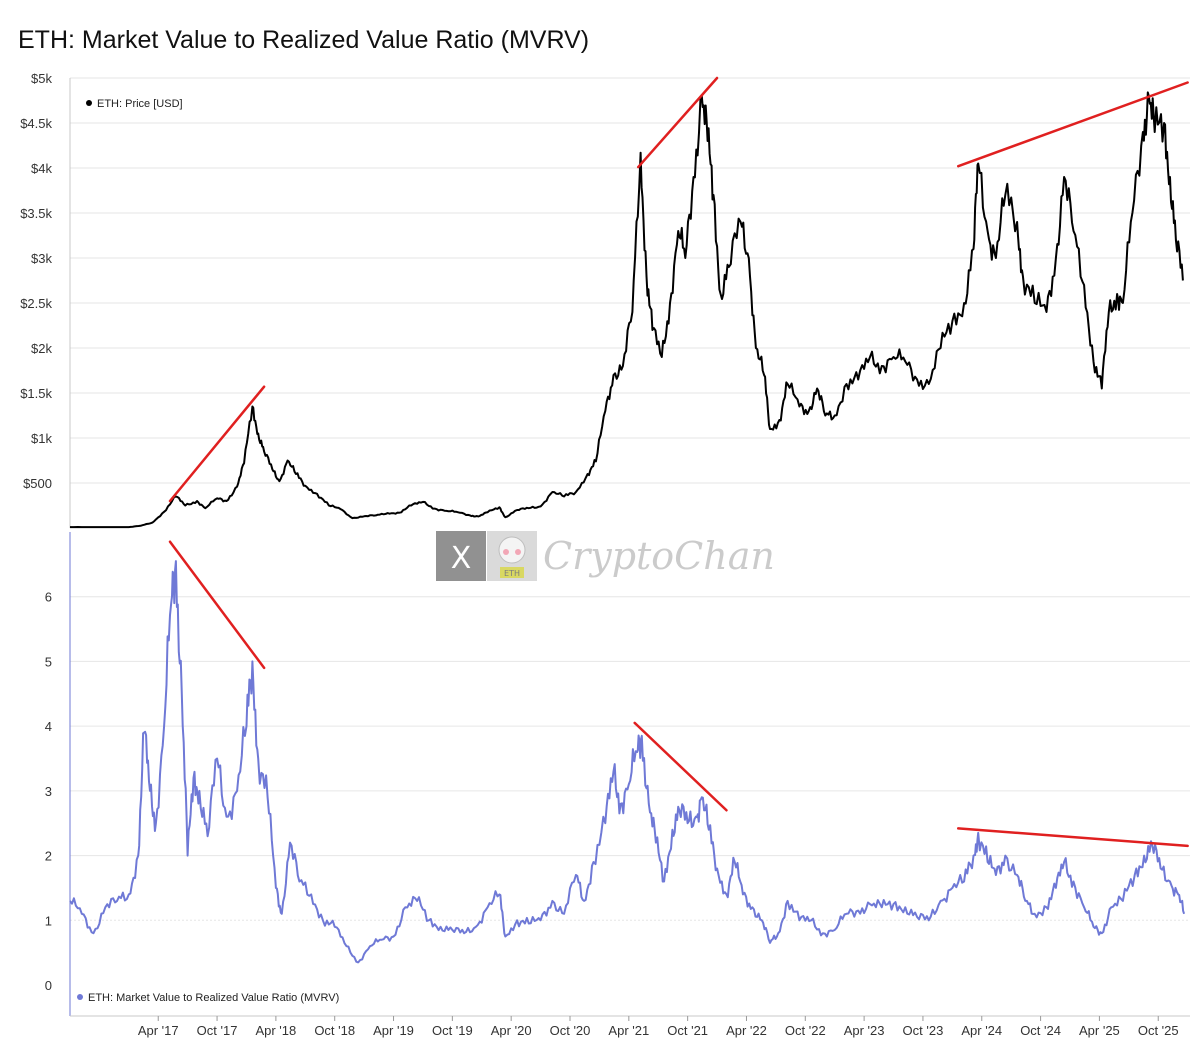 The height and width of the screenshot is (1038, 1199). I want to click on y-tick-label: $3k, so click(41, 258).